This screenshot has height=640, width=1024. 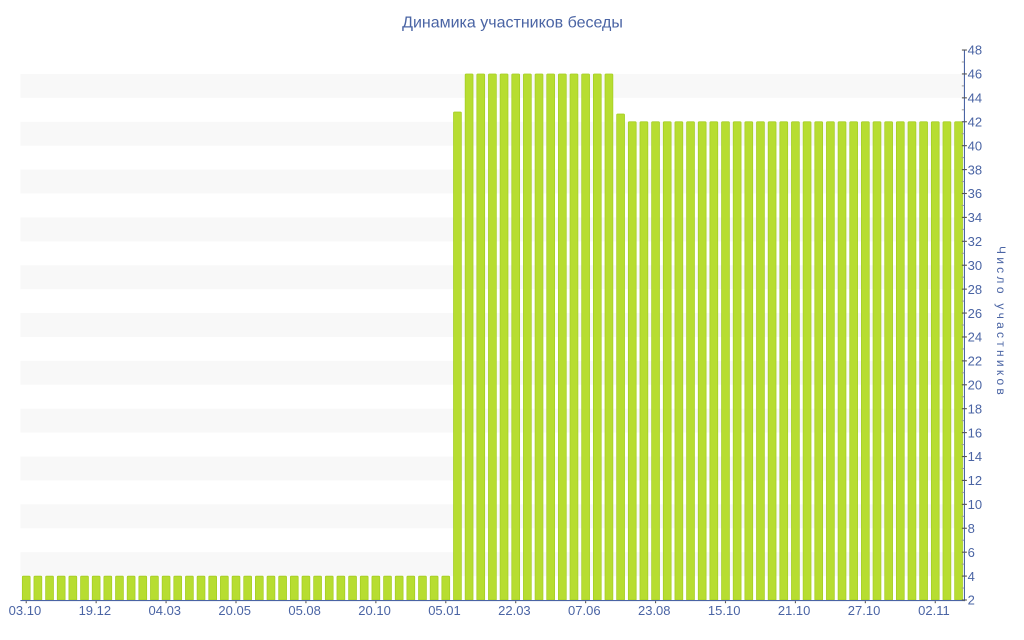 What do you see at coordinates (654, 610) in the screenshot?
I see `svg-text: 23.08` at bounding box center [654, 610].